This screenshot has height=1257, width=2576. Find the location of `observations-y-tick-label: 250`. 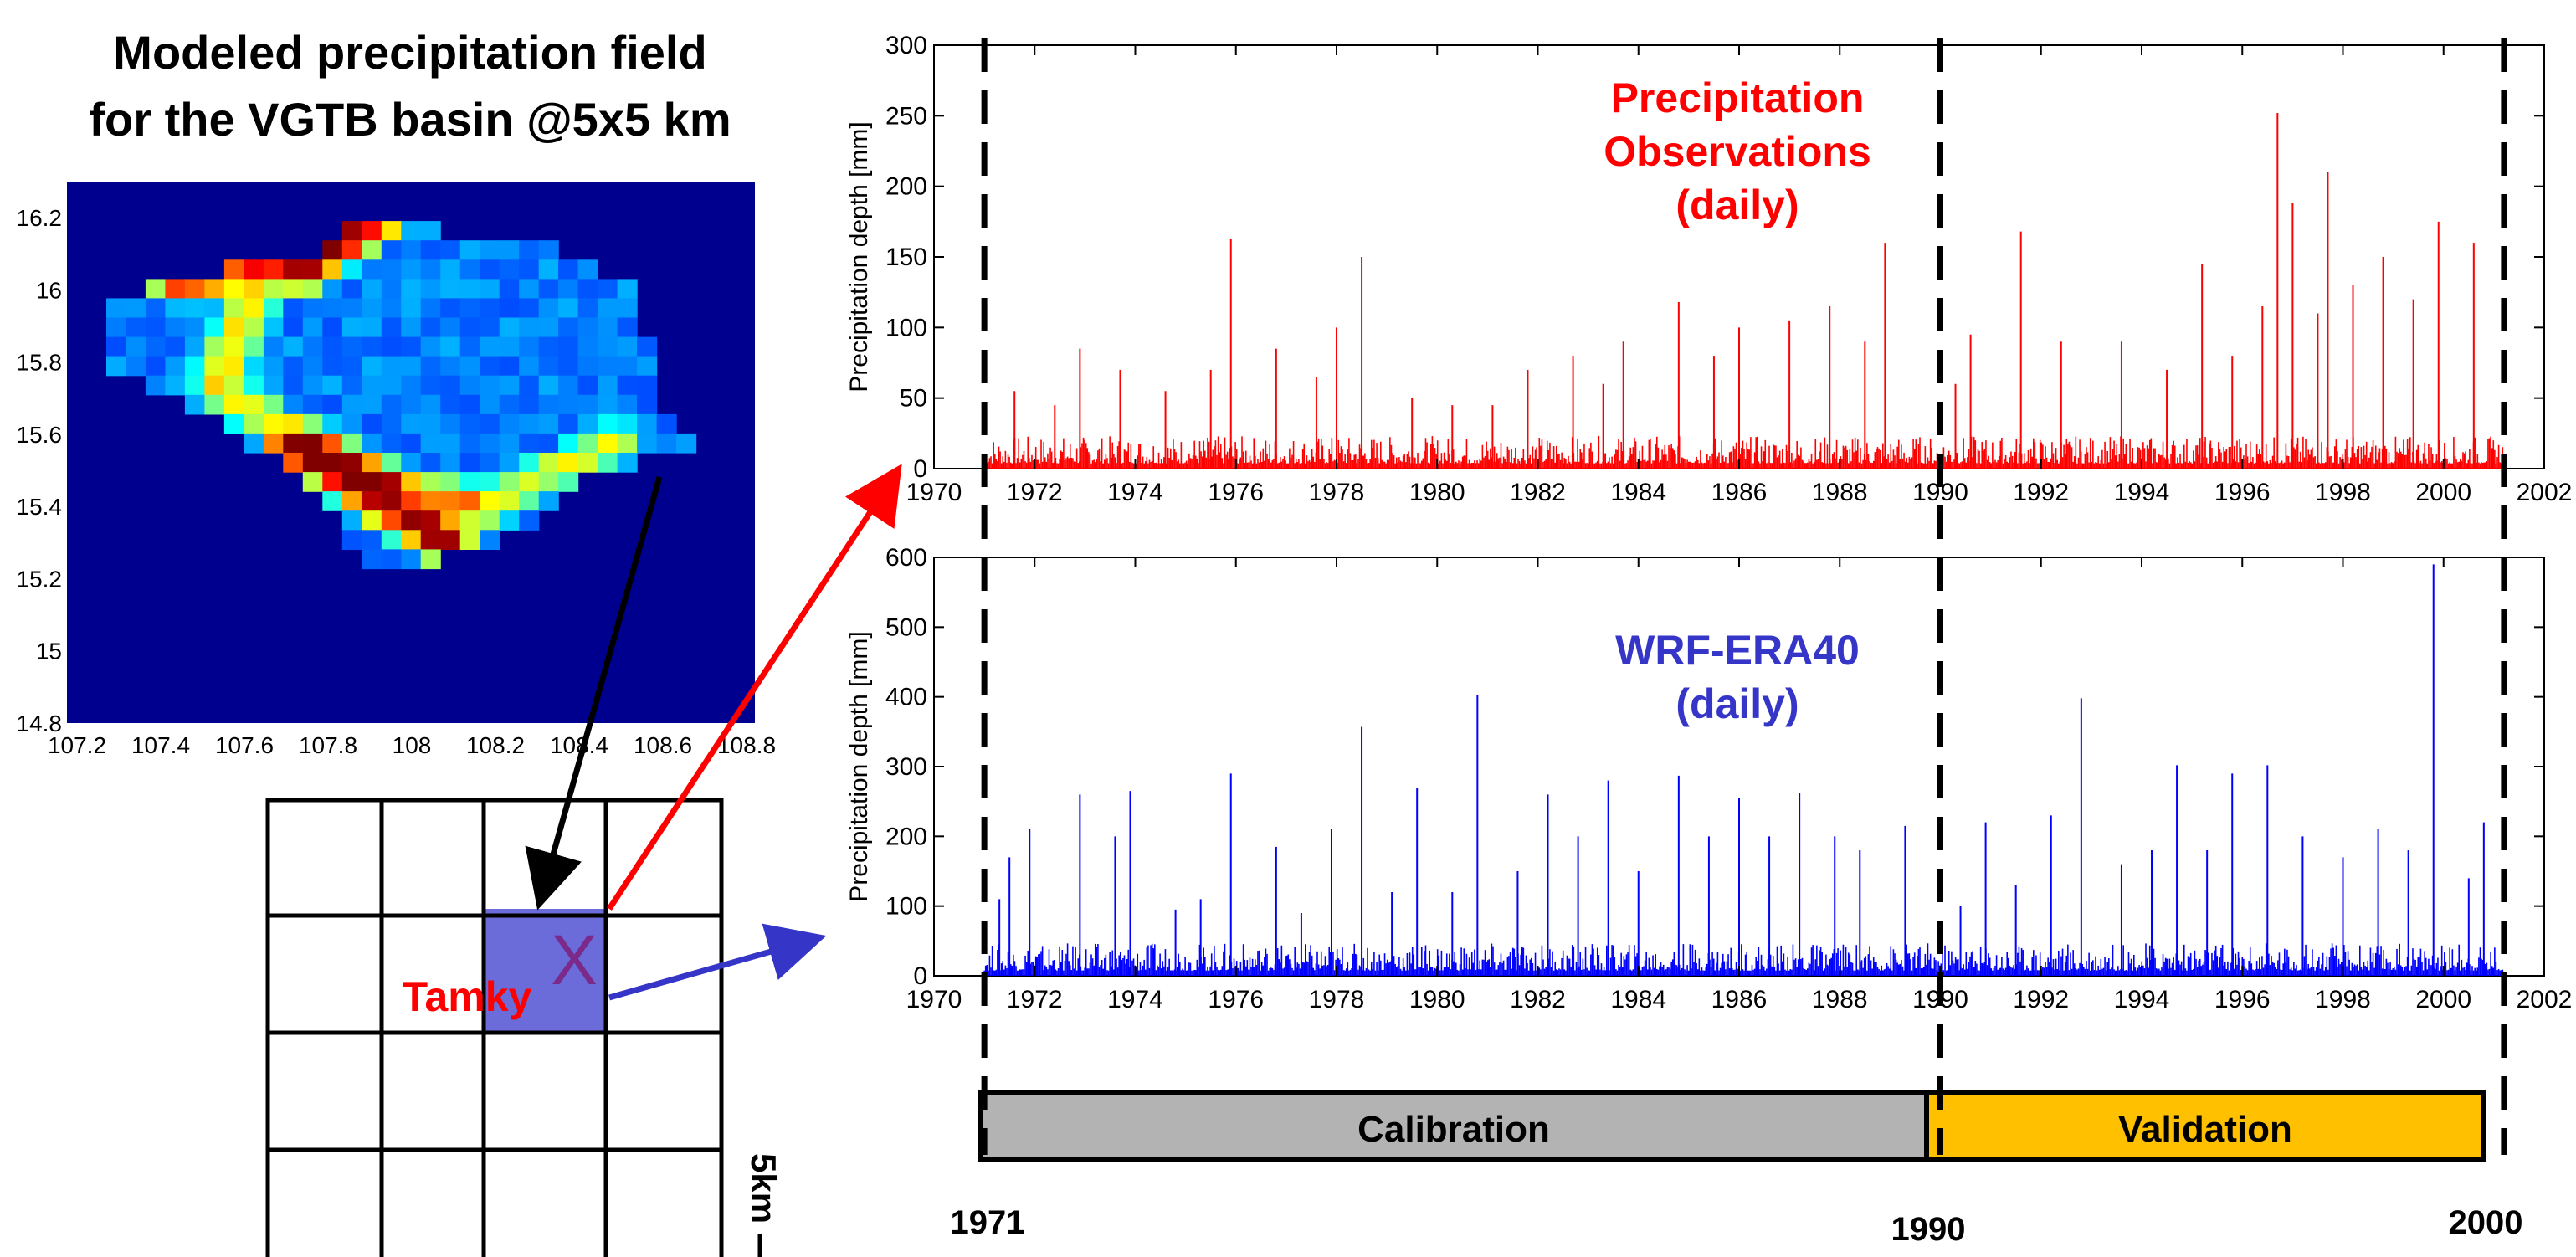

observations-y-tick-label: 250 is located at coordinates (906, 116).